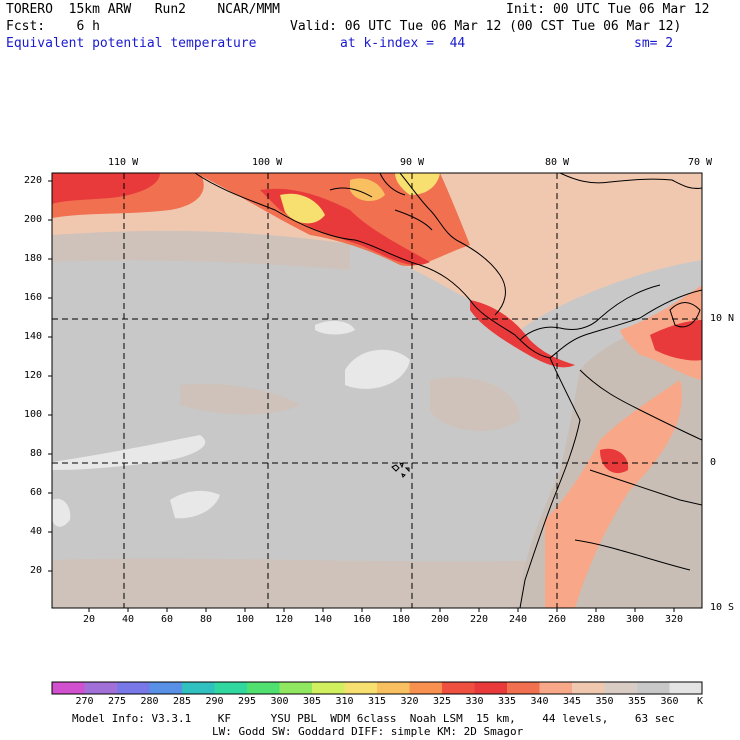  What do you see at coordinates (669, 701) in the screenshot?
I see `colorbar-label: 360` at bounding box center [669, 701].